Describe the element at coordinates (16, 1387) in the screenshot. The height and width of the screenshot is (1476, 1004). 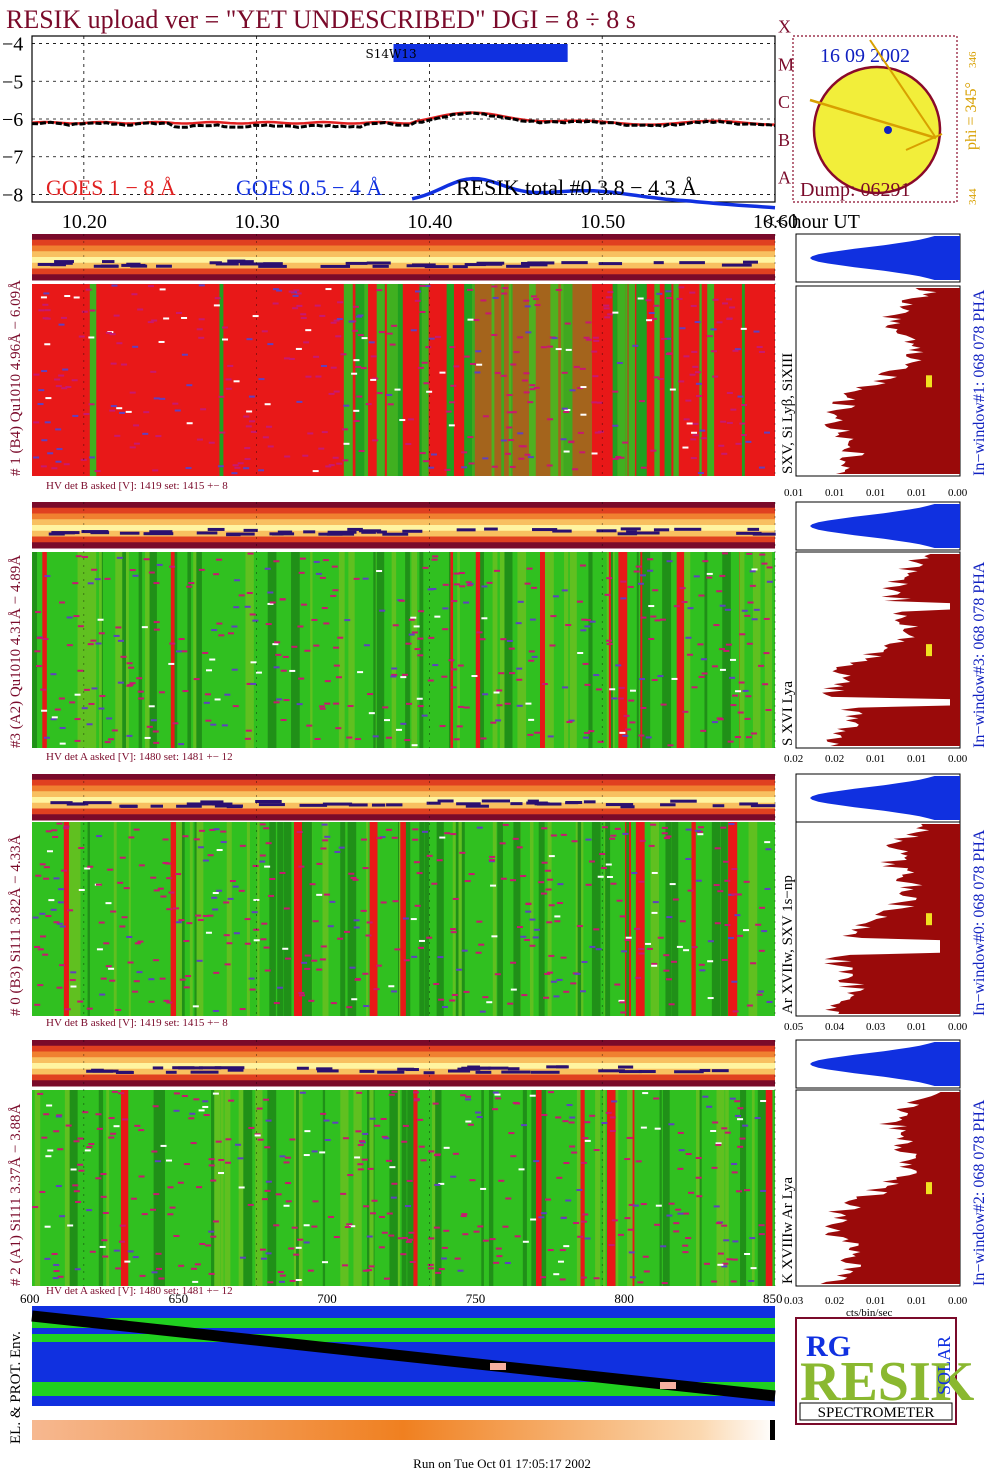
I see `env-label: EL. & PROT. Env.` at that location.